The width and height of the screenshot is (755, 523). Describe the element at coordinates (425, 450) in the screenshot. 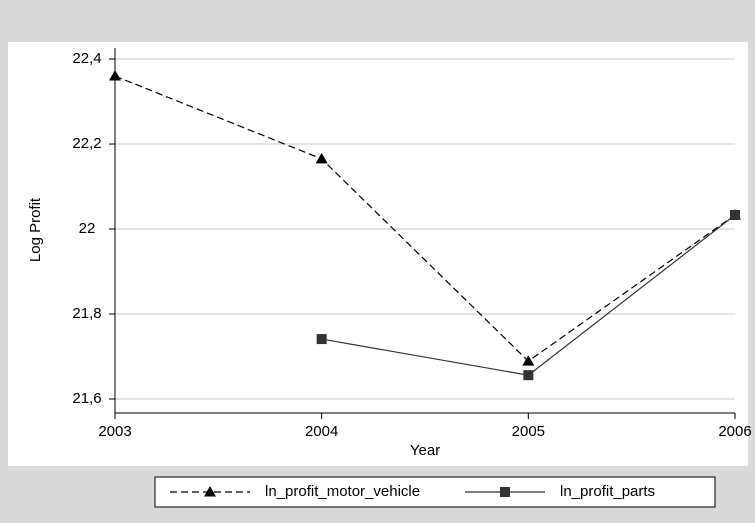

I see `x-axis-label: Year` at that location.